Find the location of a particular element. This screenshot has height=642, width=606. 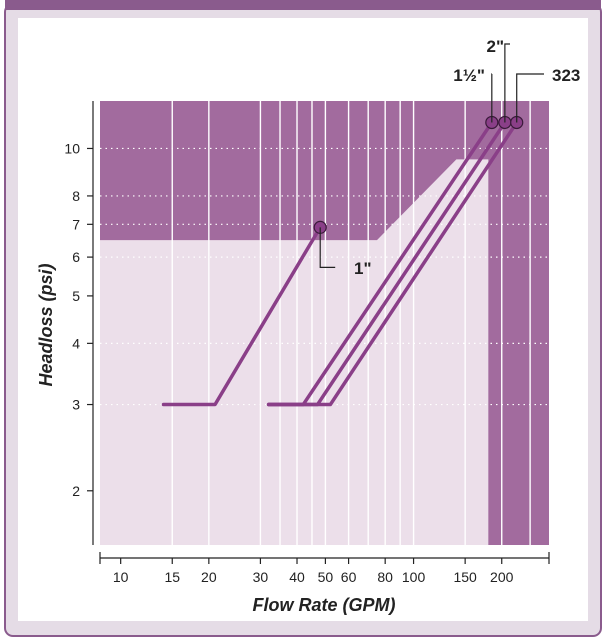

y-axis-title: Headloss (psi) is located at coordinates (46, 324).